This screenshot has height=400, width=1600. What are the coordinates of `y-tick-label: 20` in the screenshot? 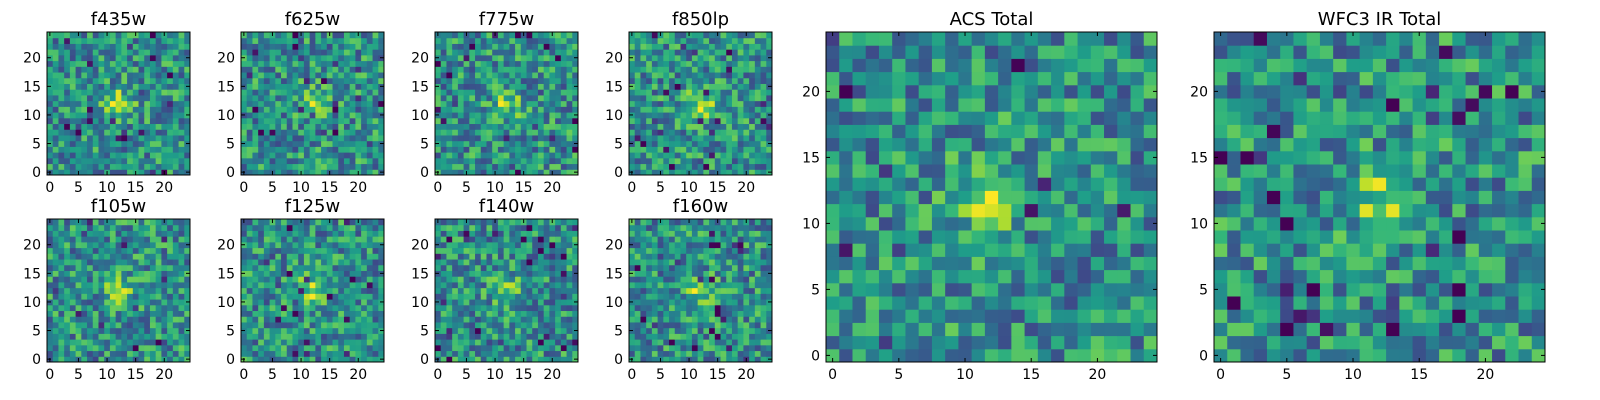 It's located at (420, 59).